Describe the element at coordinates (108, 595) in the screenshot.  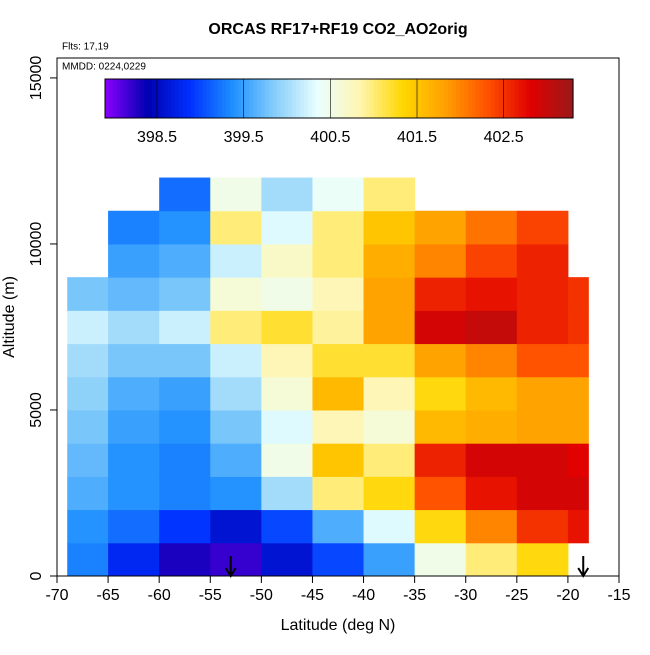
I see `x-tick-label: -65` at that location.